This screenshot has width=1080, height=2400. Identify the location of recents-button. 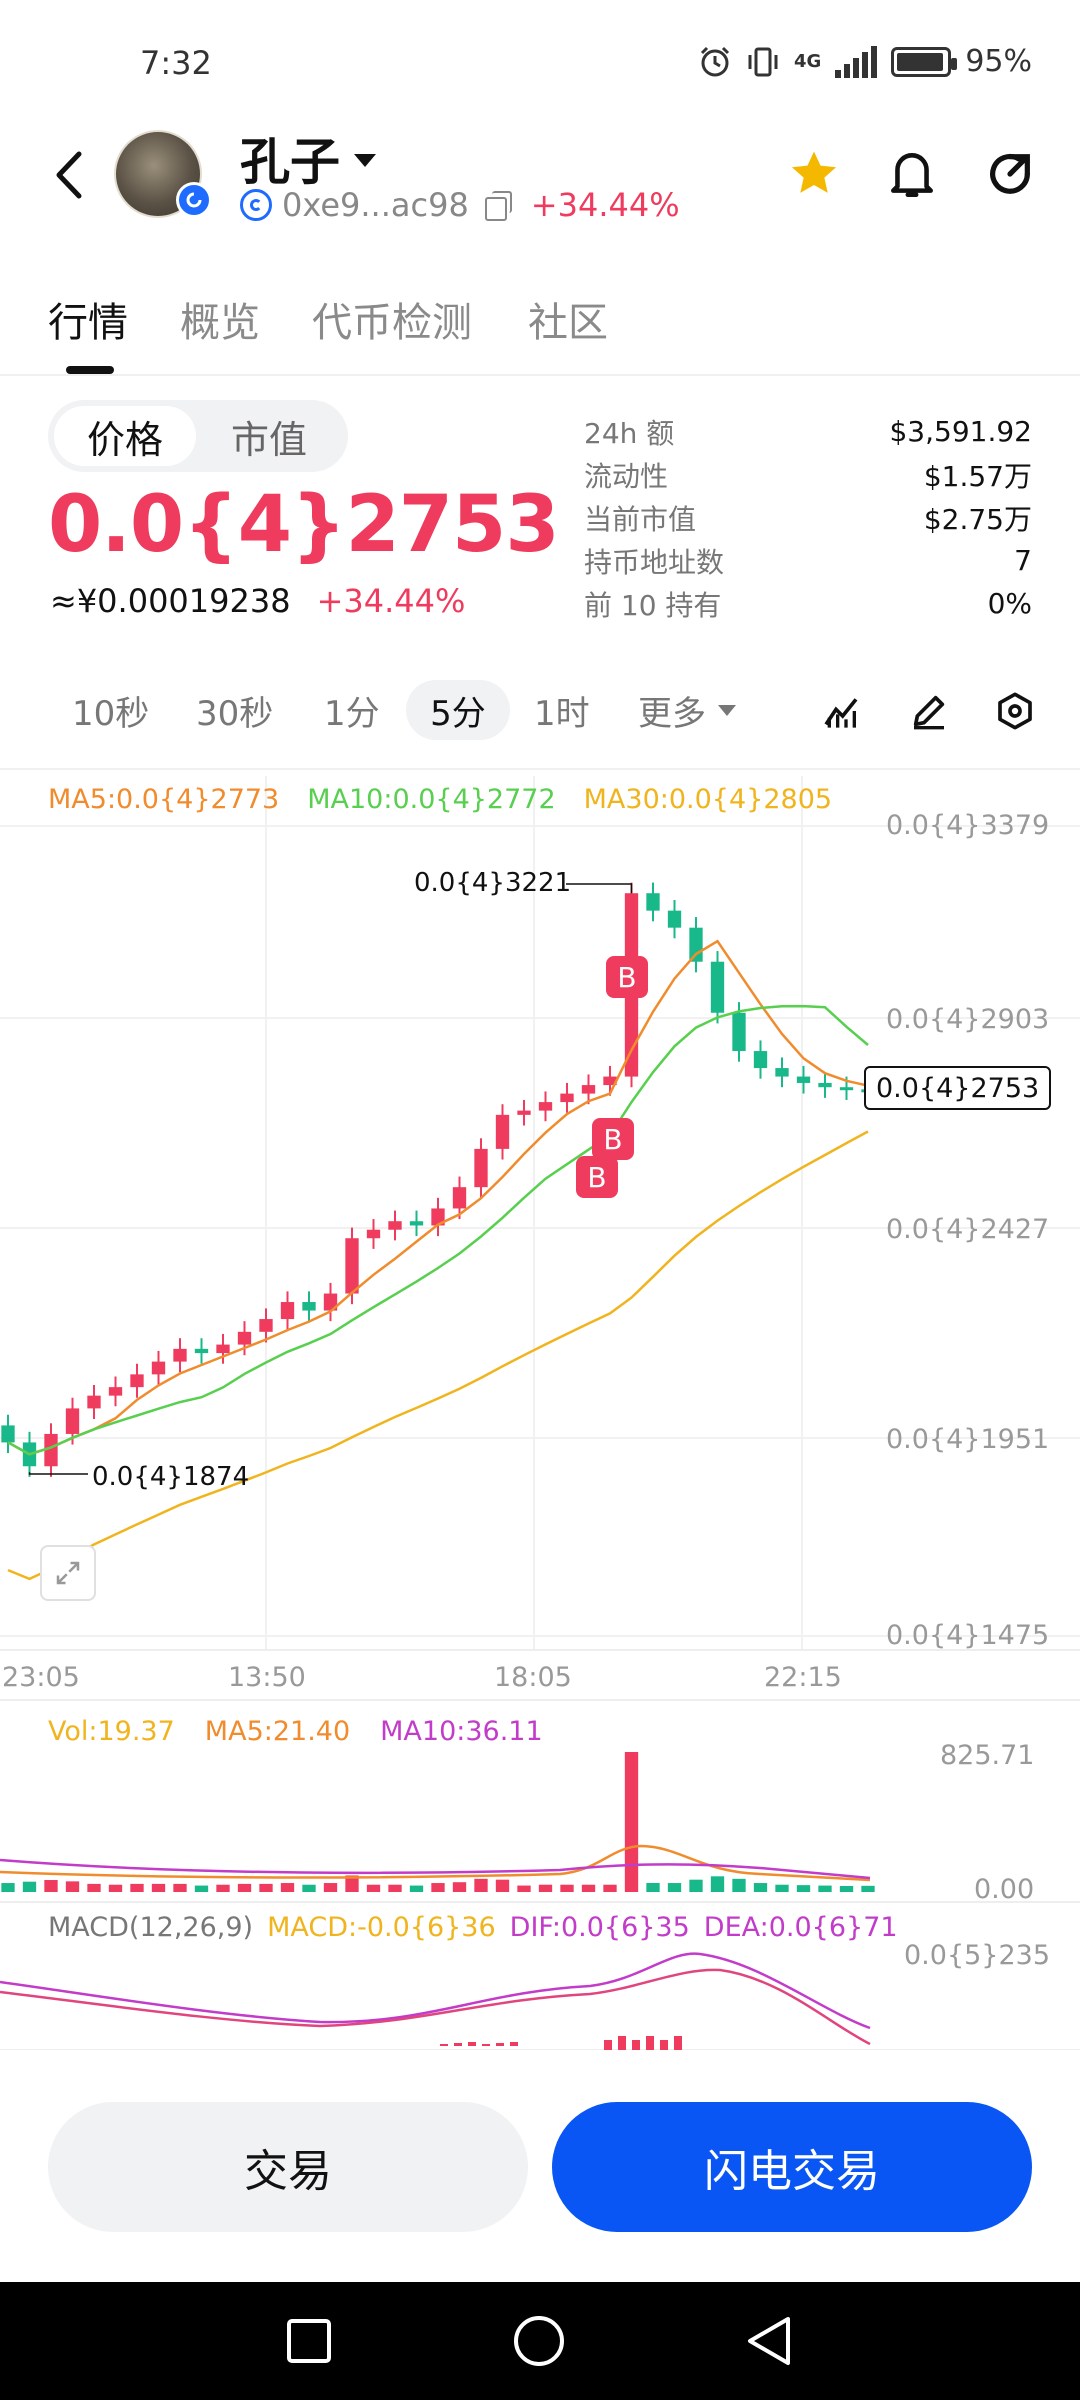
(309, 2341).